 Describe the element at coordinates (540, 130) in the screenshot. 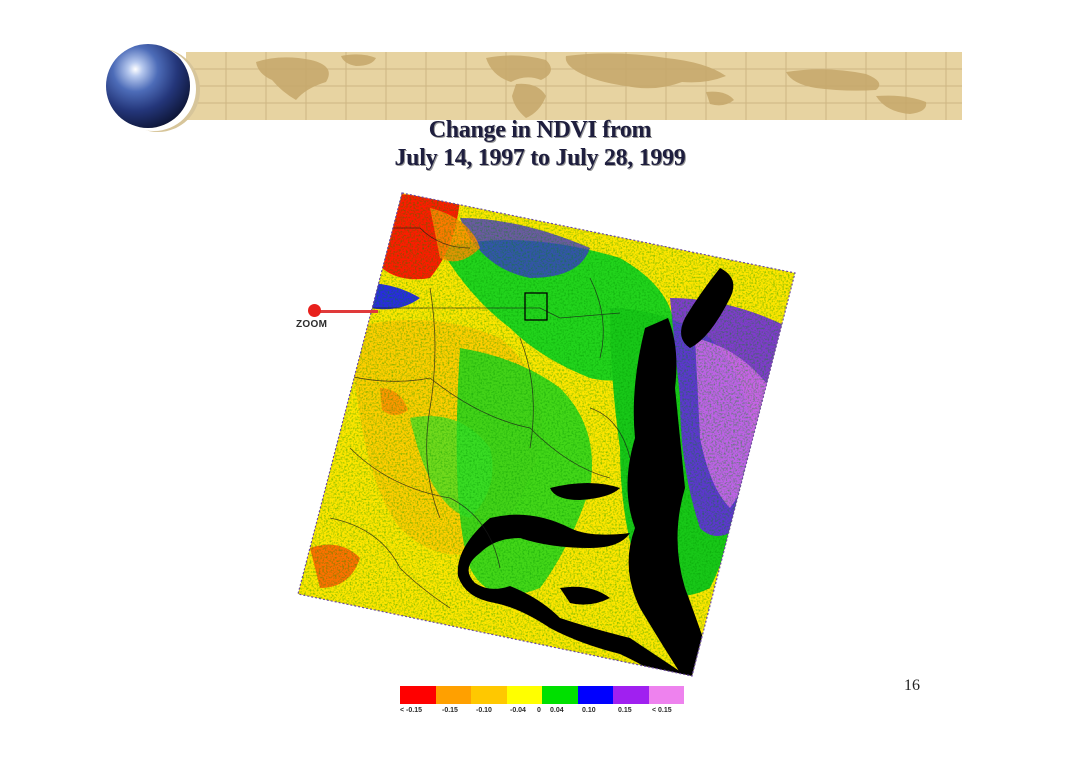

I see `slide-title-line1: Change in NDVI from` at that location.